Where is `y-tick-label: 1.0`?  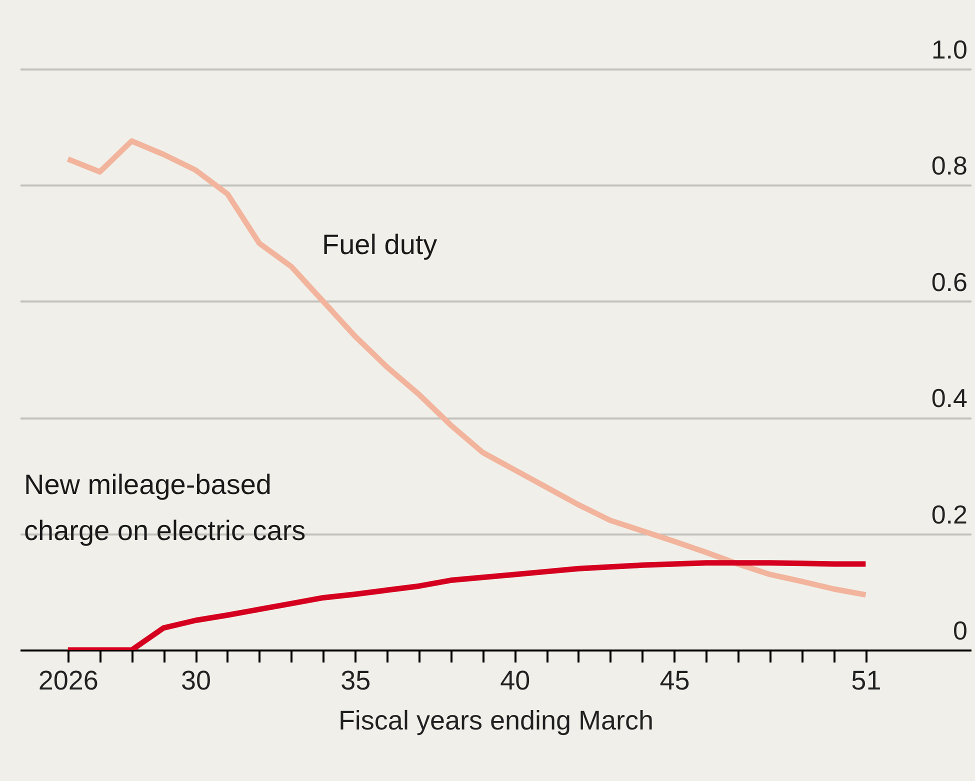 y-tick-label: 1.0 is located at coordinates (949, 49).